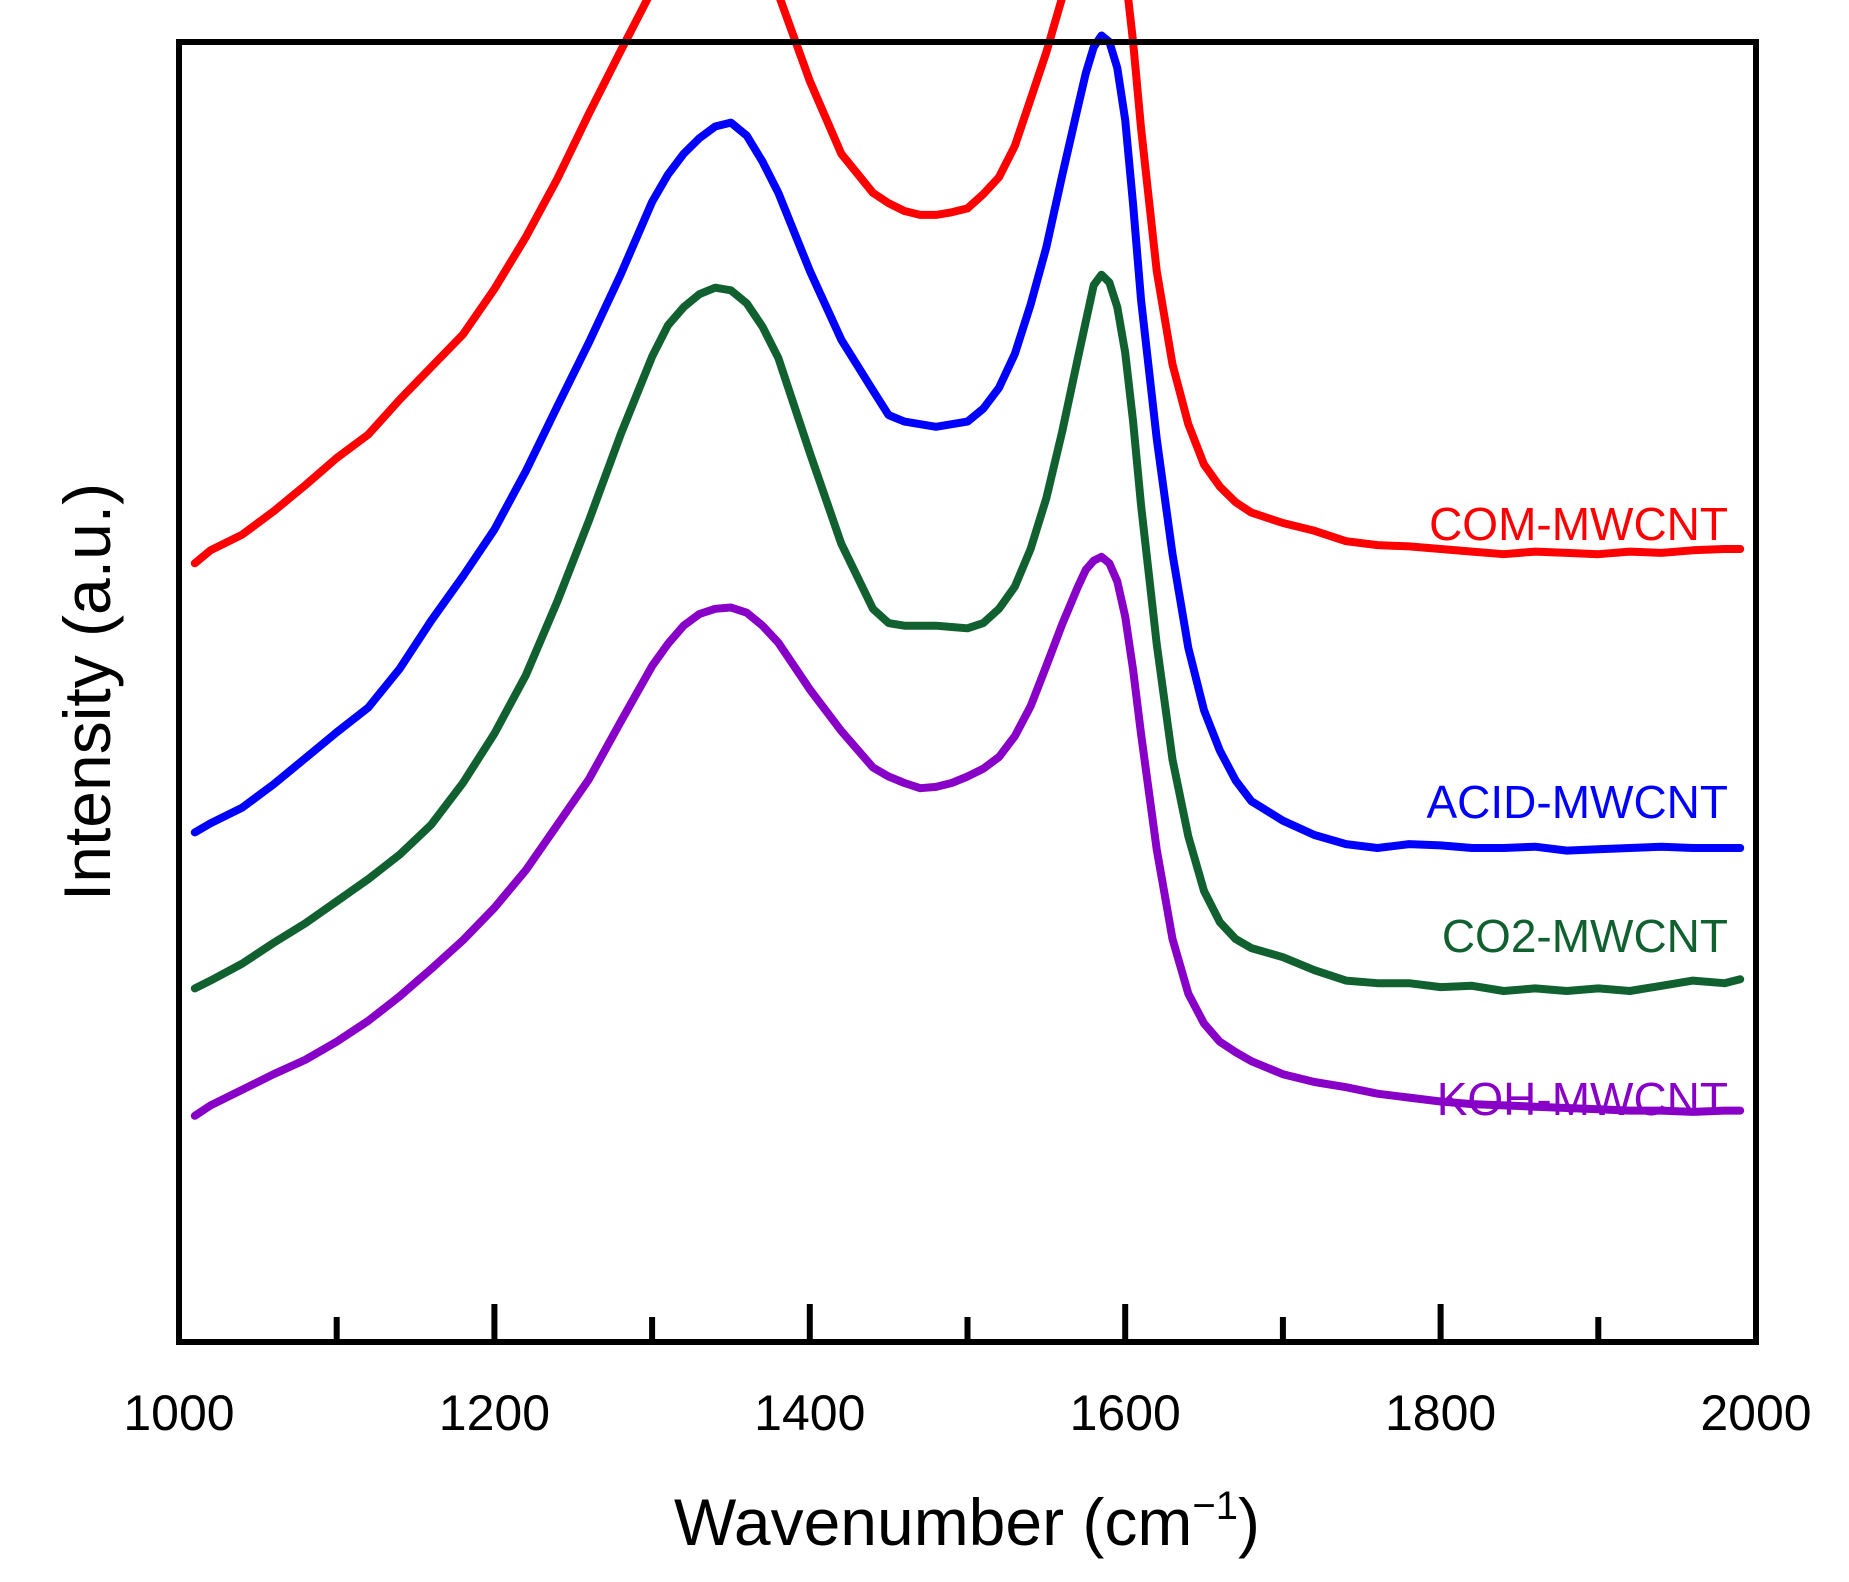  I want to click on x-tick-label: 1600, so click(1125, 1413).